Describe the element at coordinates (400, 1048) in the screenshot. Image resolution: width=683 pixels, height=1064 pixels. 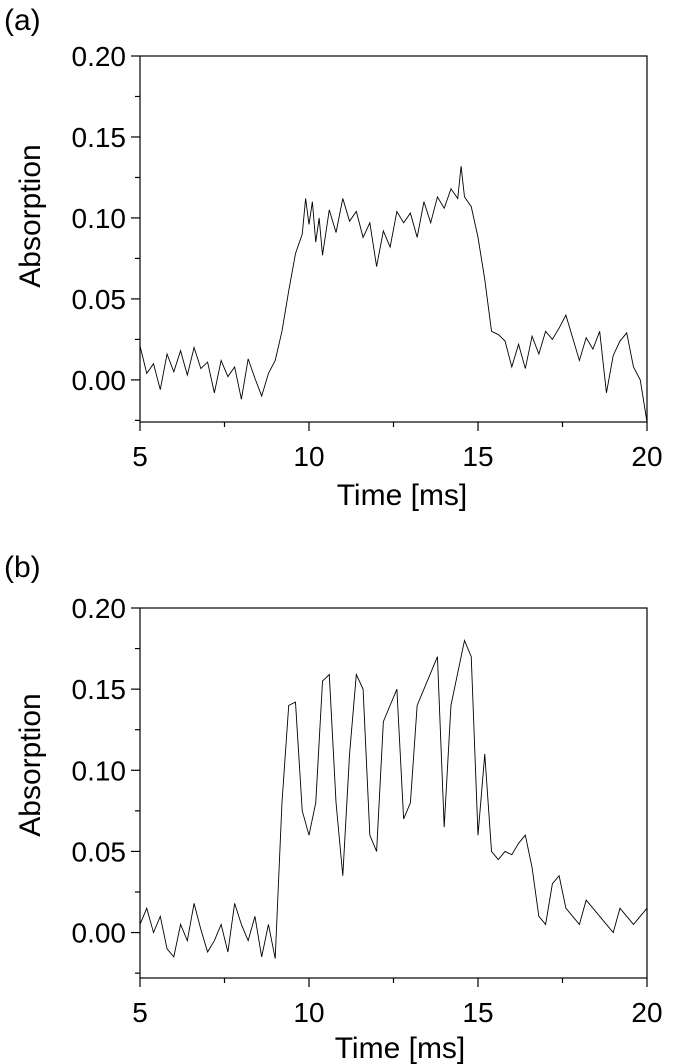
I see `x-axis-label-b: Time [ms]` at that location.